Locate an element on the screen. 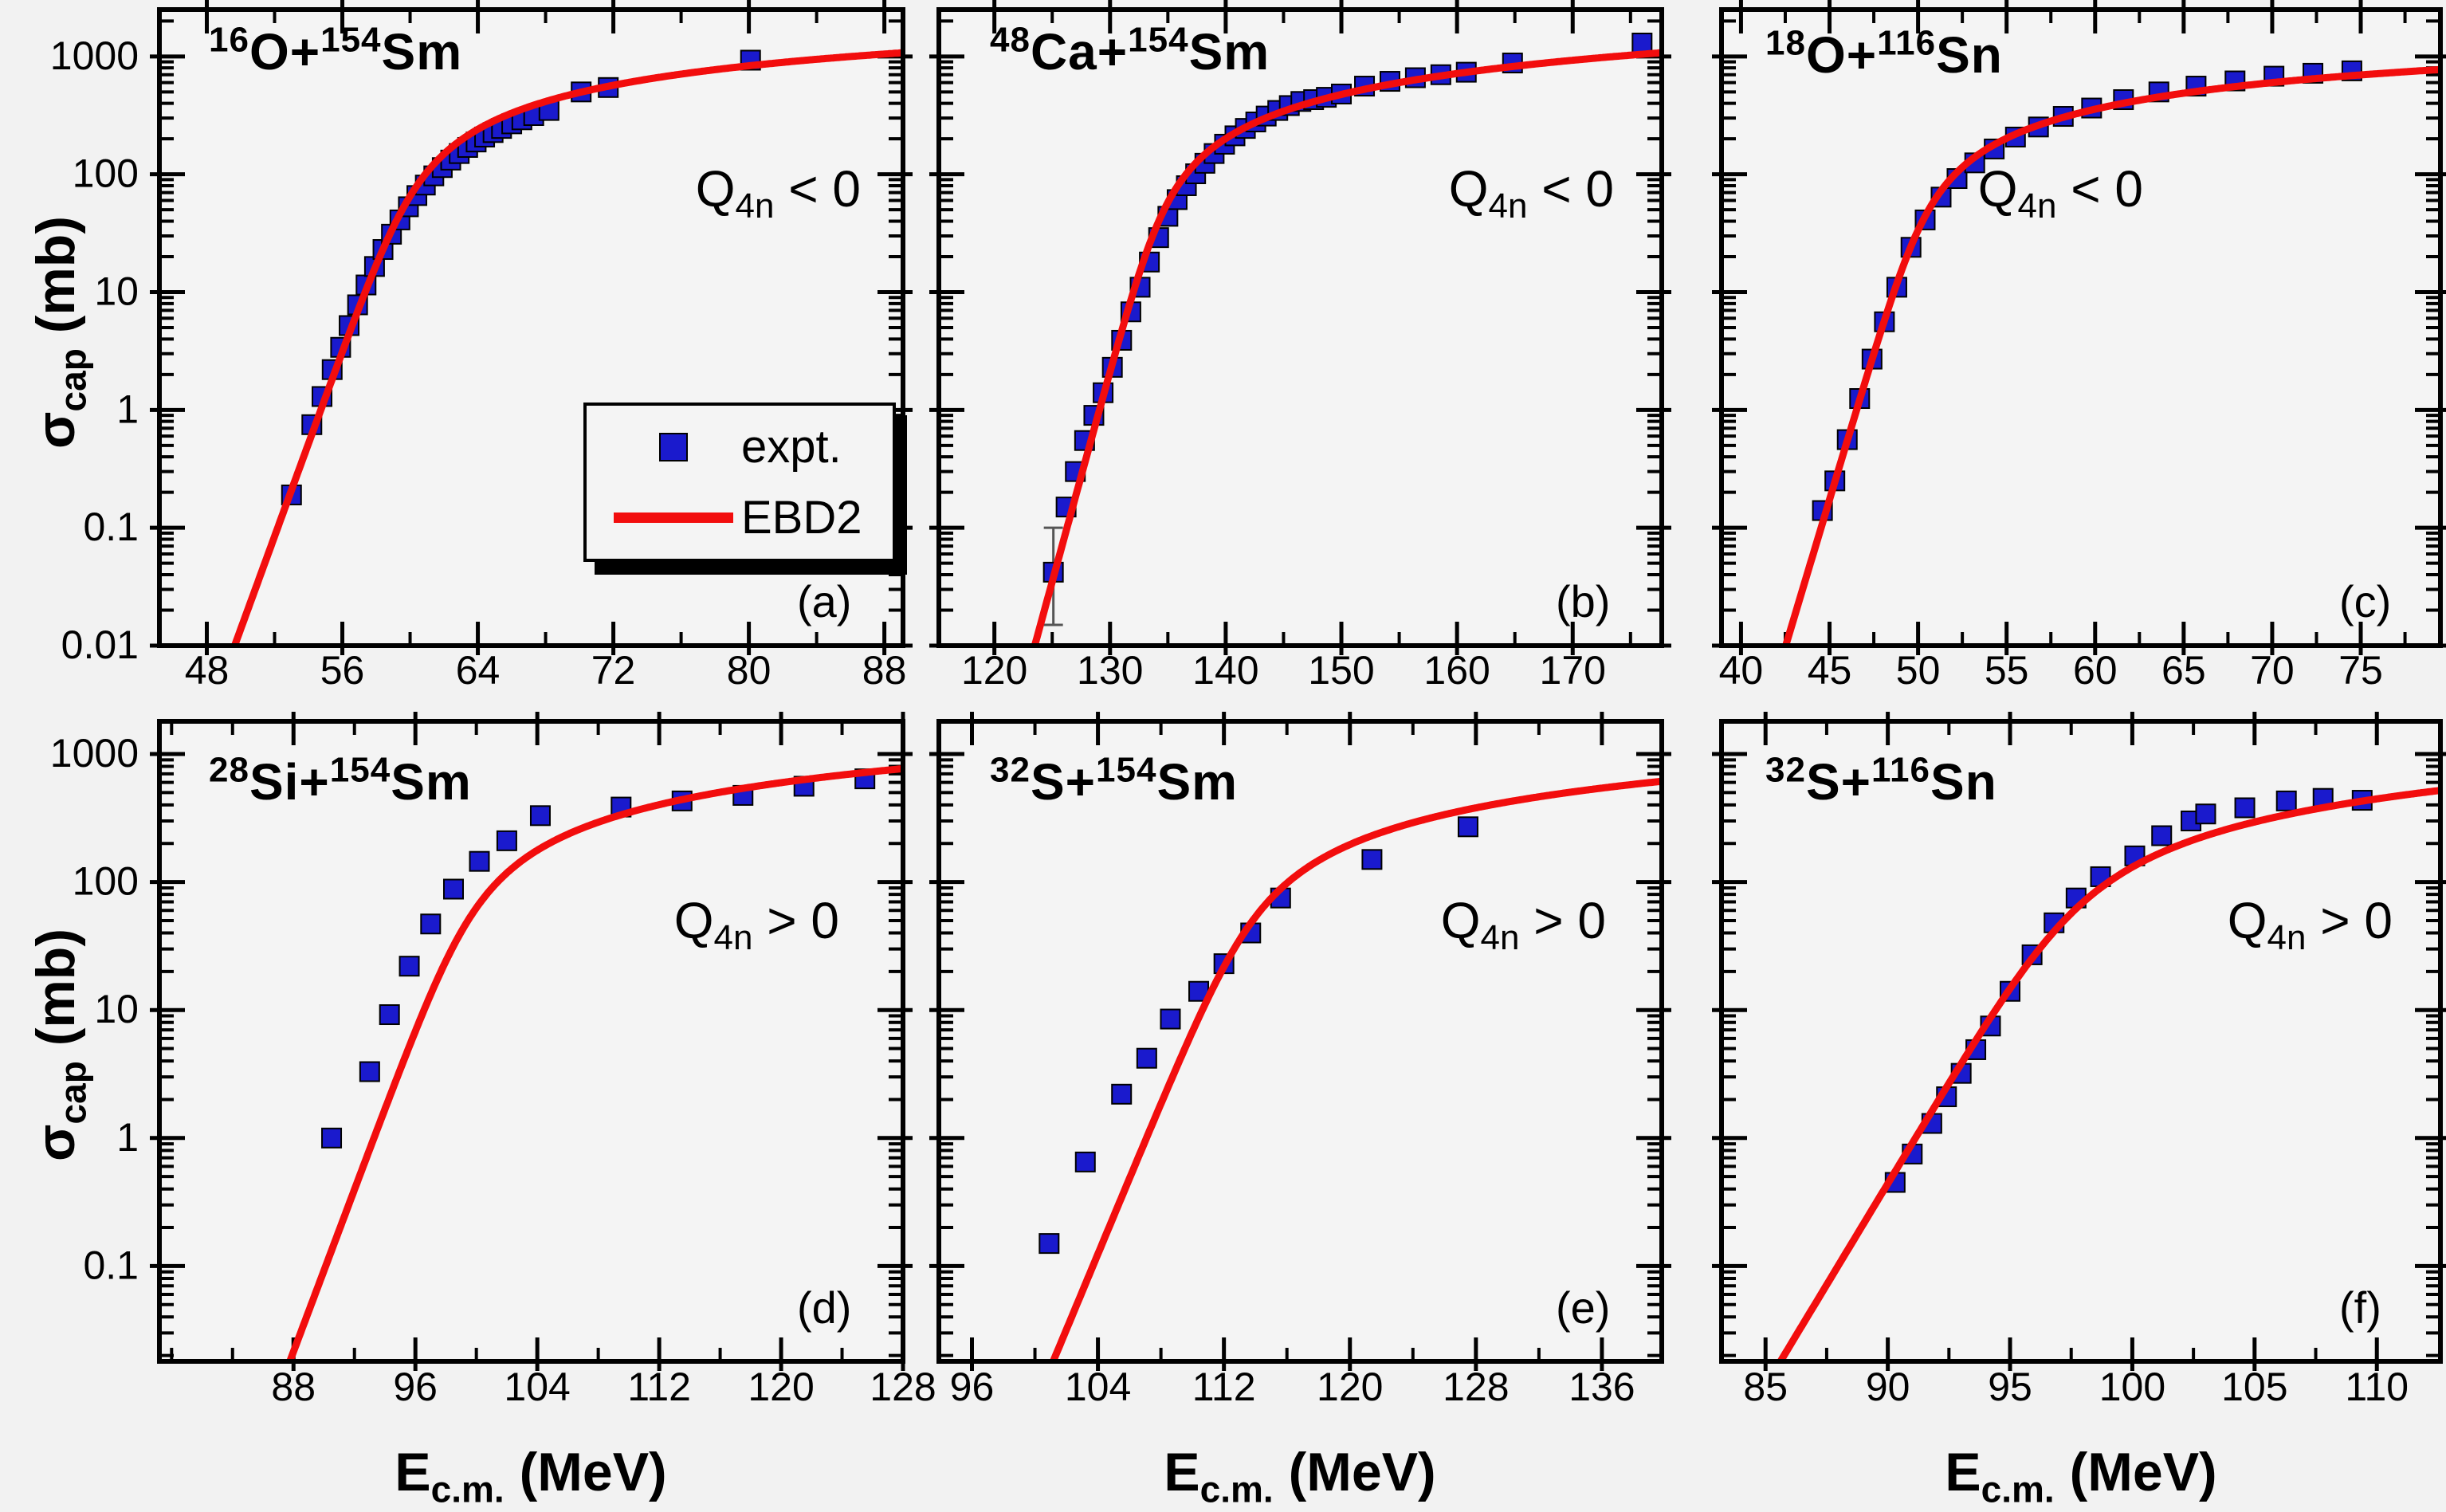 The height and width of the screenshot is (1512, 2446). panel-d-letter: (d) is located at coordinates (825, 1307).